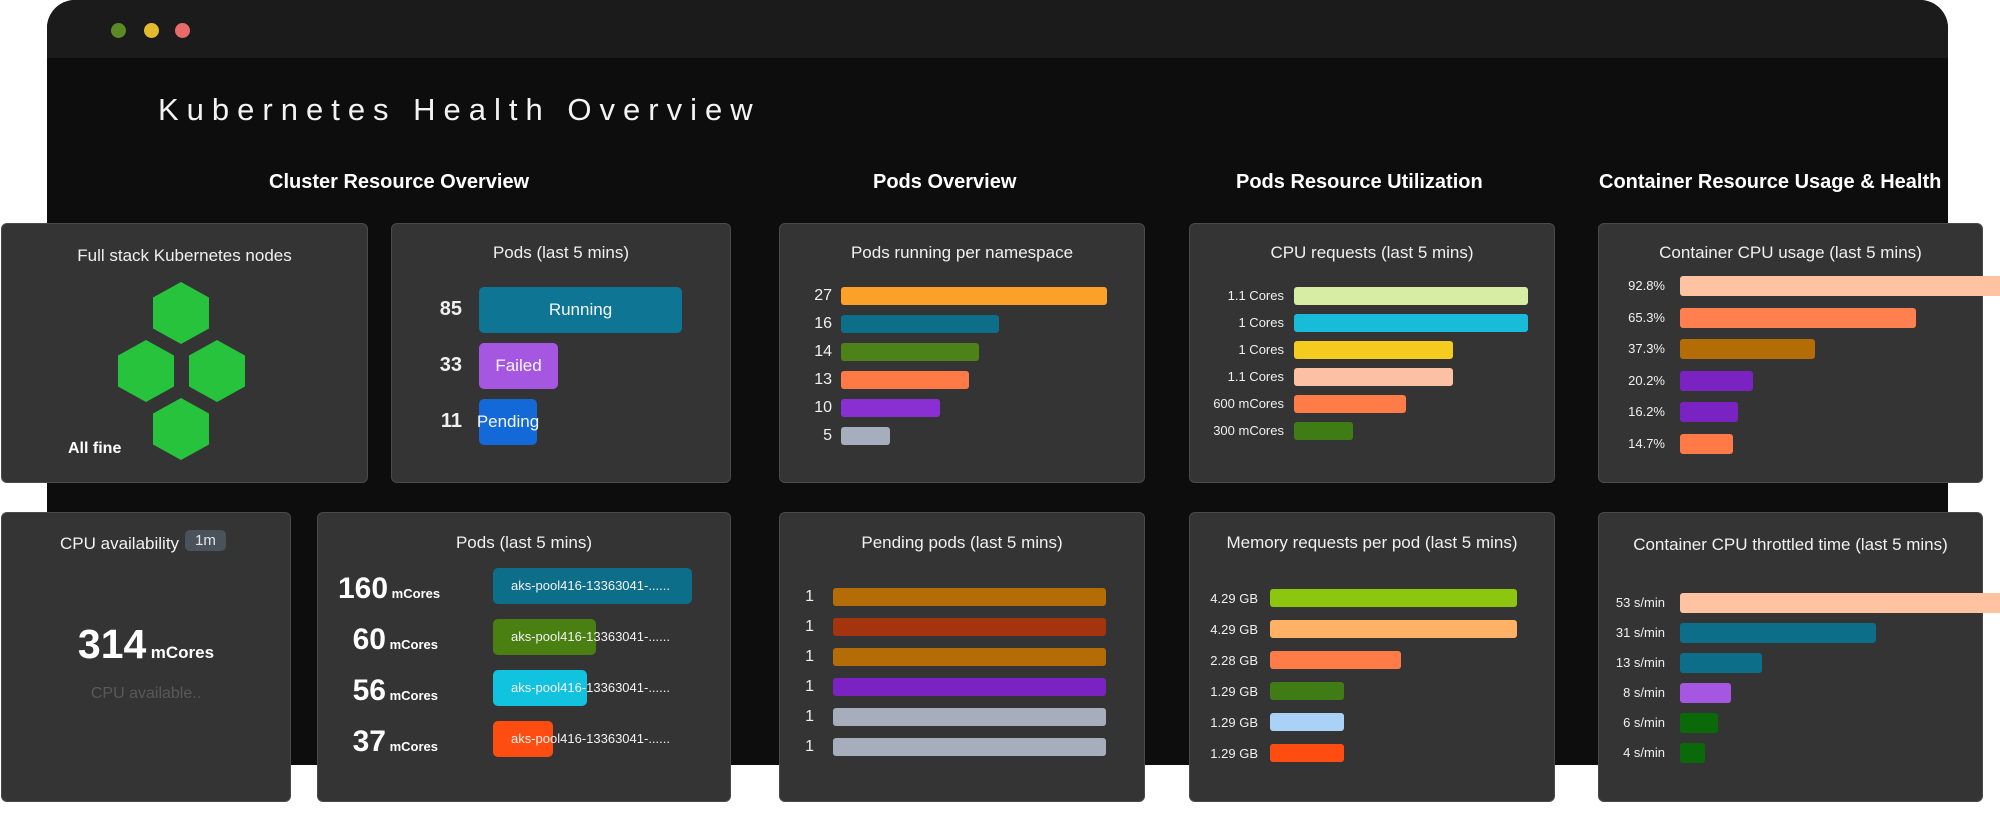 Image resolution: width=2000 pixels, height=819 pixels. Describe the element at coordinates (182, 652) in the screenshot. I see `cpu-availability-unit: mCores` at that location.